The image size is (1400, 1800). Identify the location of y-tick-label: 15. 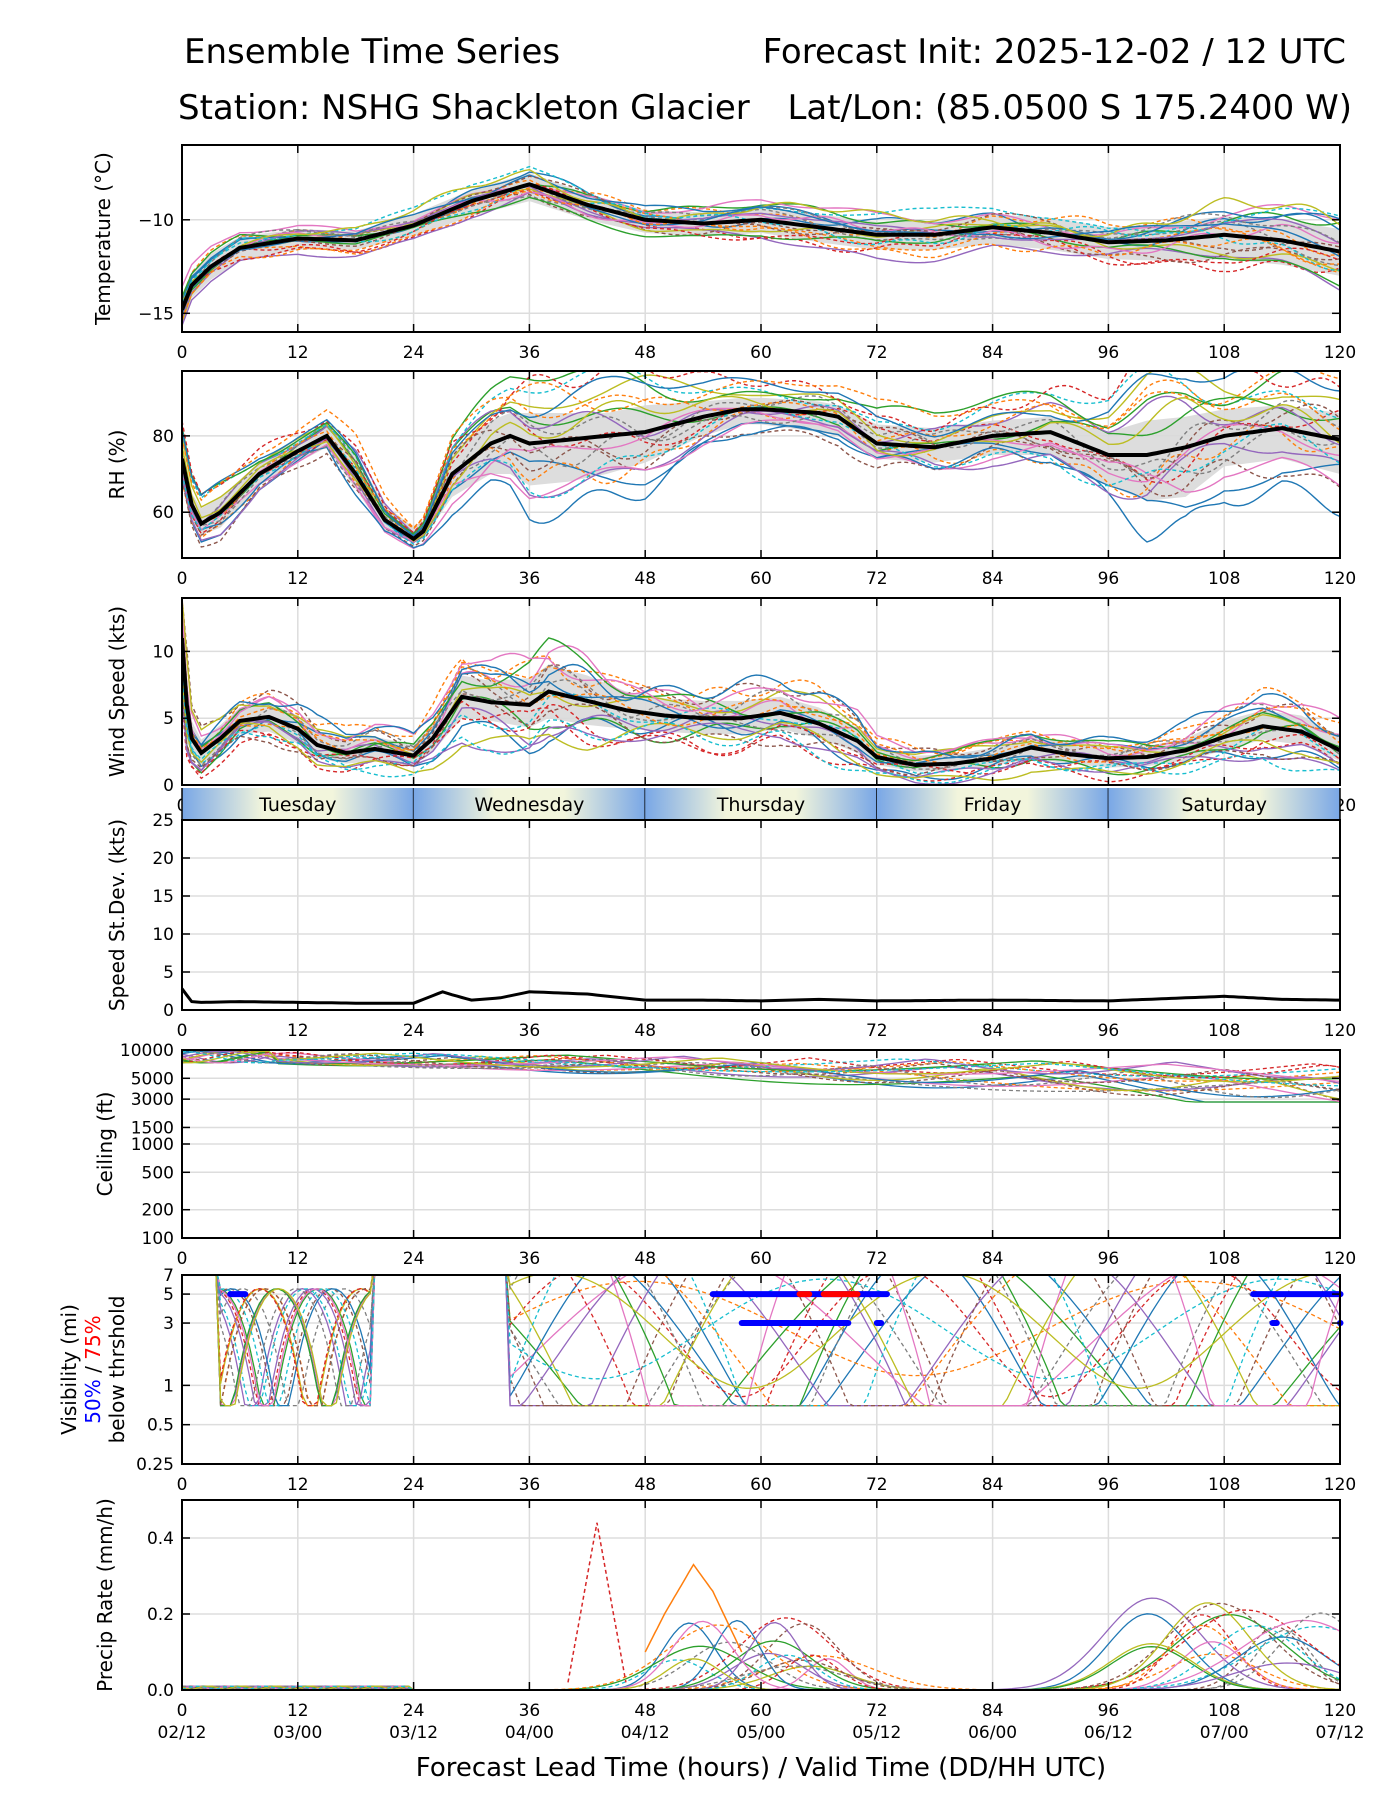
(163, 897).